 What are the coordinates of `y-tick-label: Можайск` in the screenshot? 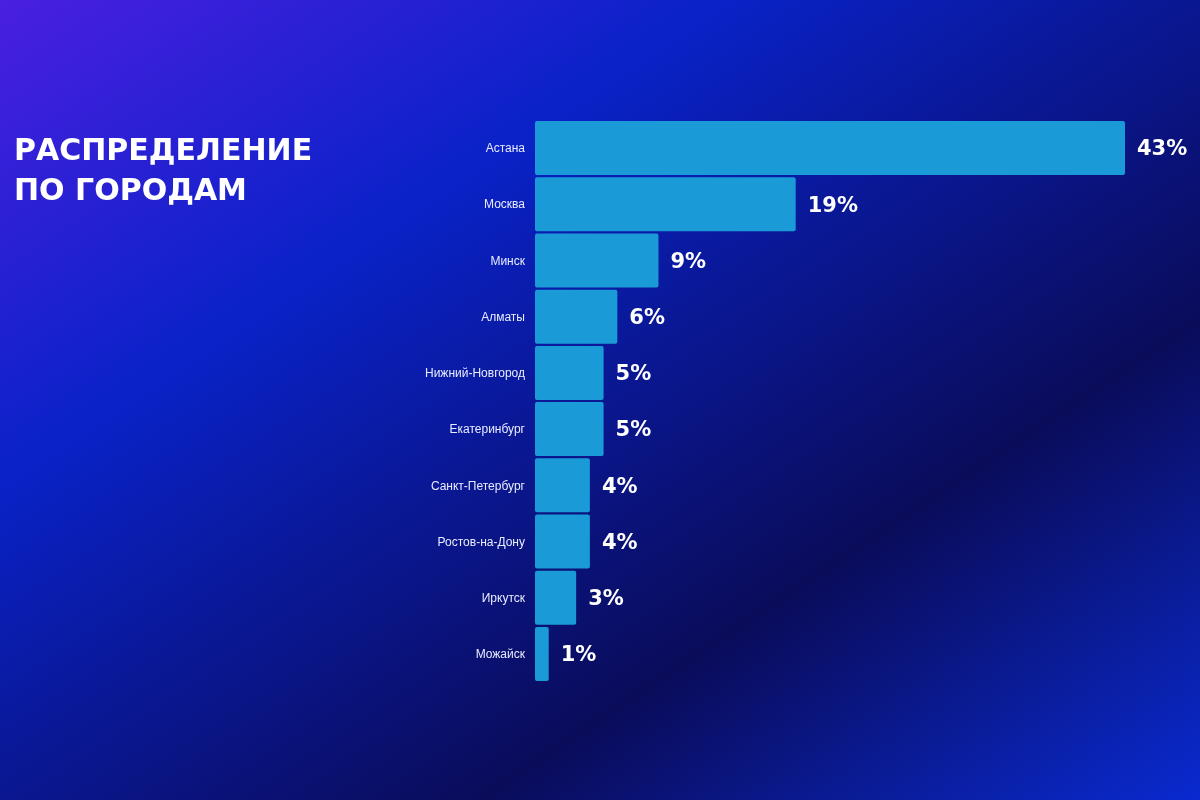 It's located at (500, 654).